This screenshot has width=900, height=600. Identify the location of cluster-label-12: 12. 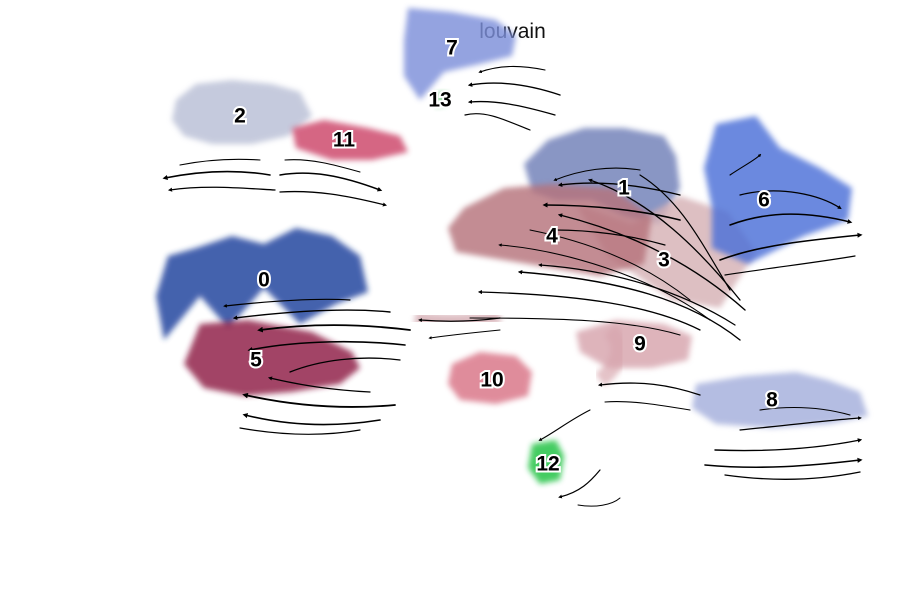
(547, 464).